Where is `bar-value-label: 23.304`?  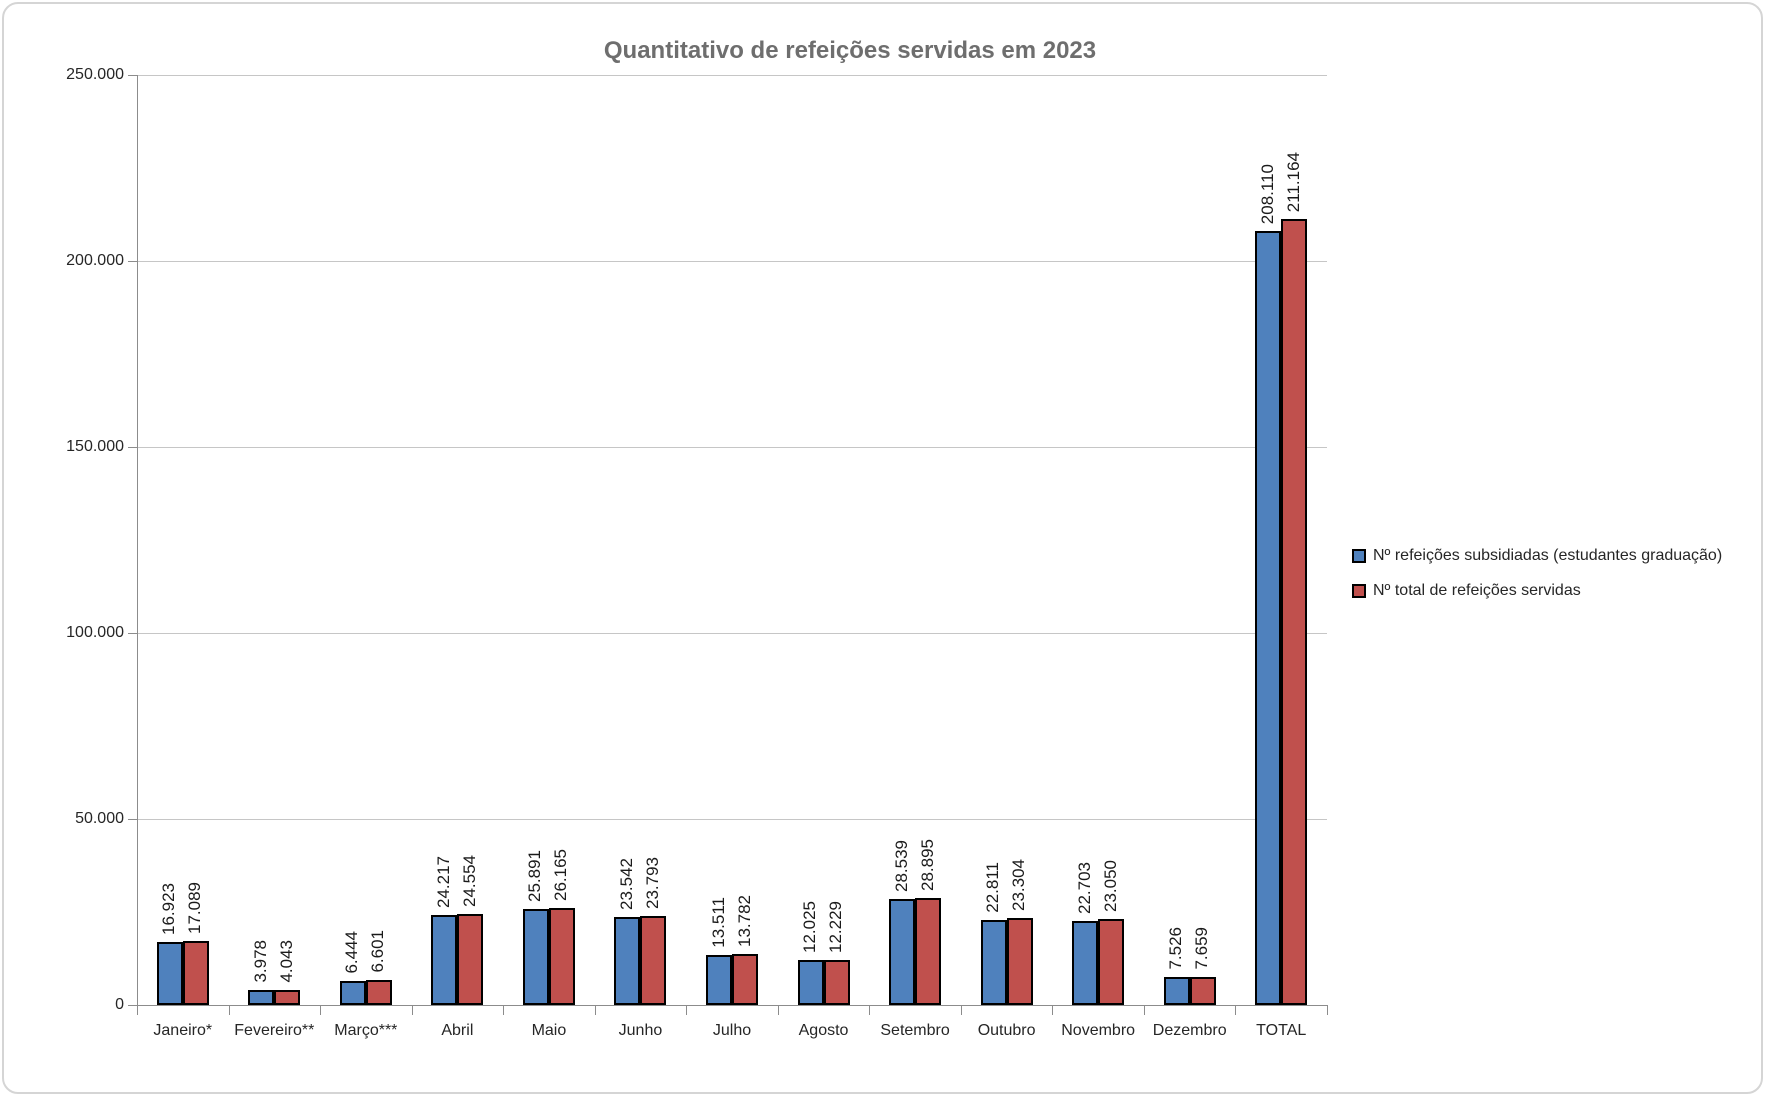 bar-value-label: 23.304 is located at coordinates (1019, 885).